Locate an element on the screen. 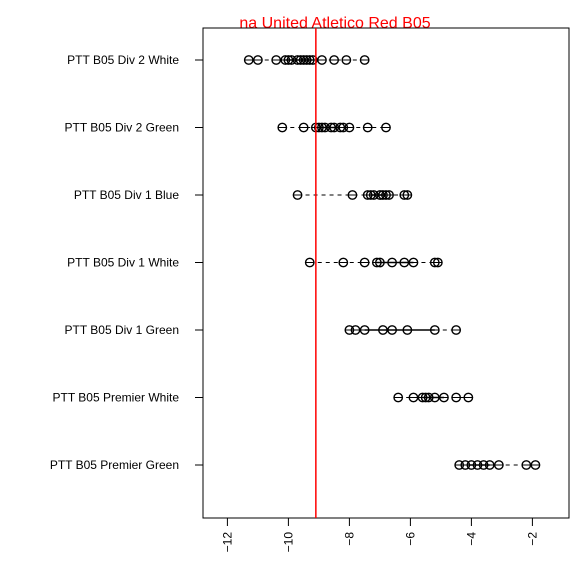 This screenshot has height=574, width=571. y-tick-label: PTT B05 Div 1 White is located at coordinates (123, 263).